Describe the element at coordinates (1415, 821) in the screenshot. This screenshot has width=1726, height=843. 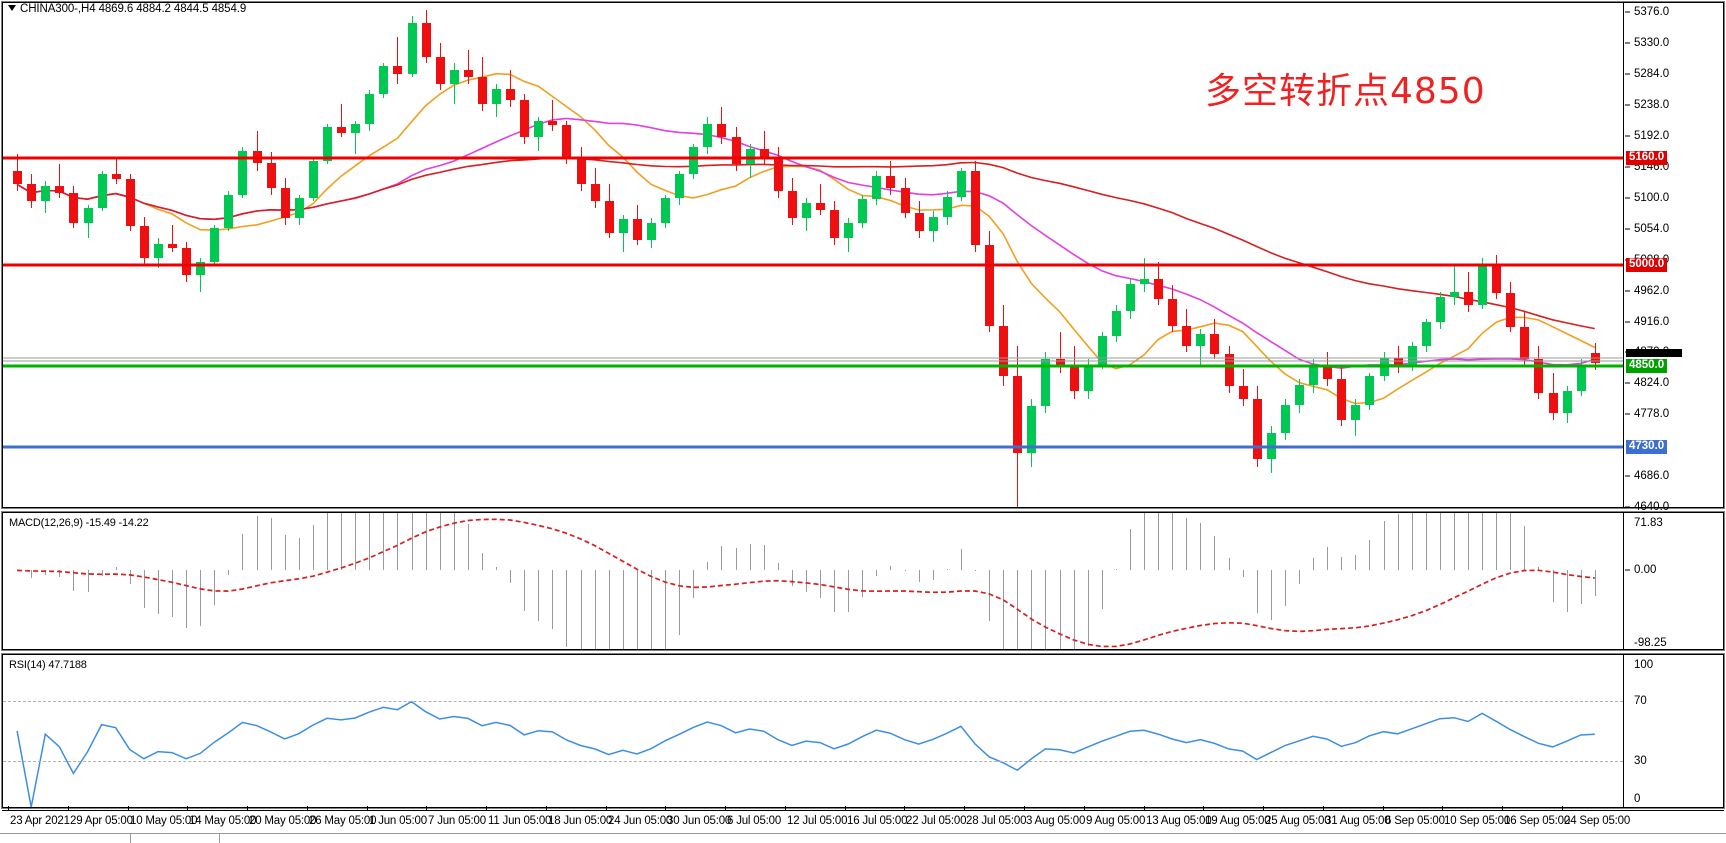
I see `time-tick-label: 6 Sep 05:00` at that location.